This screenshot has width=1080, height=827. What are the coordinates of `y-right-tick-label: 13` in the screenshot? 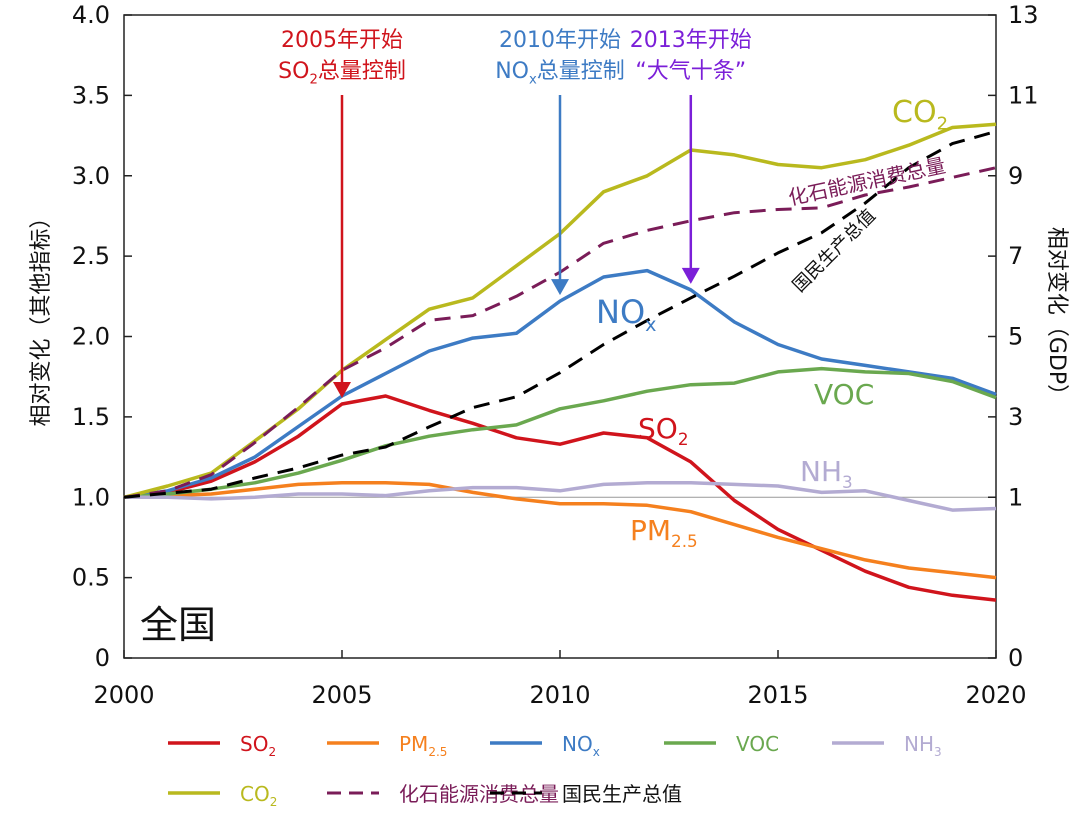 It's located at (1023, 15).